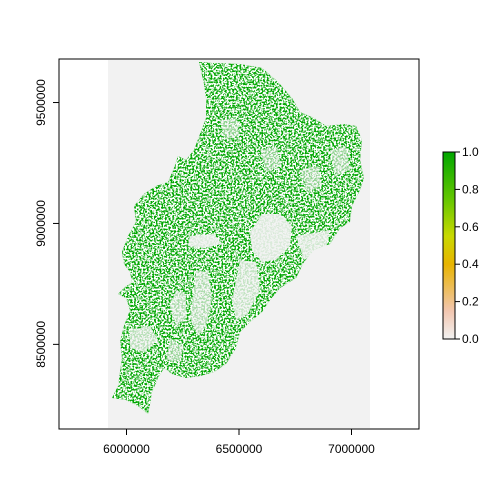 This screenshot has width=504, height=504. Describe the element at coordinates (470, 227) in the screenshot. I see `legend-tick-label: 0.6` at that location.